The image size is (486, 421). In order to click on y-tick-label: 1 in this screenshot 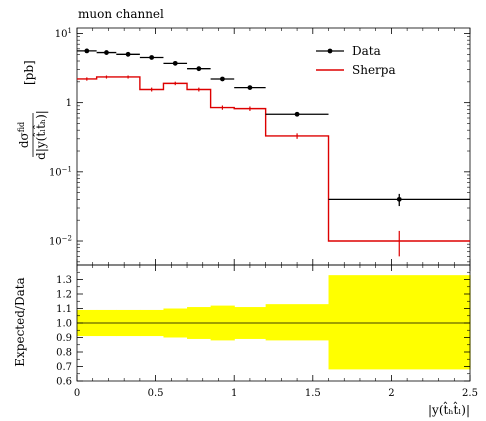, I will do `click(69, 103)`.